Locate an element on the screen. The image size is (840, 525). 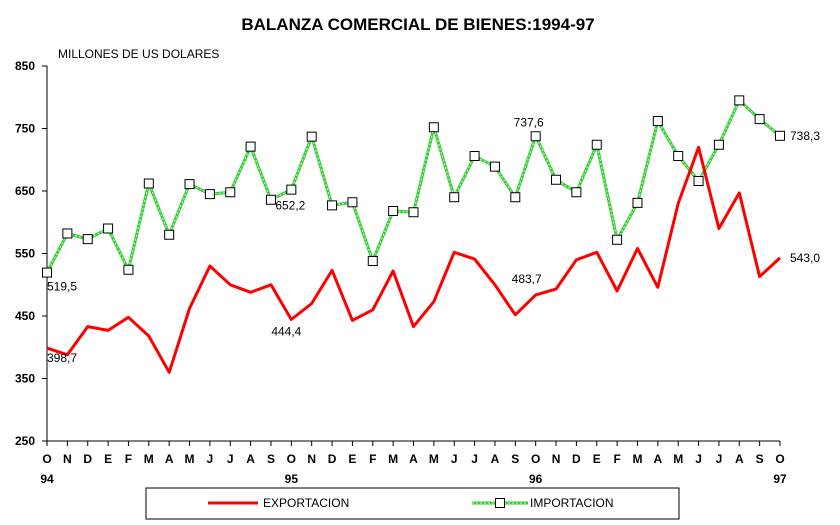
legend-importacion-label: IMPORTACION is located at coordinates (572, 503).